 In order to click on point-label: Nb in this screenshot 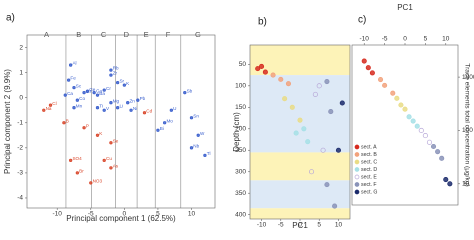, I will do `click(196, 145)`.